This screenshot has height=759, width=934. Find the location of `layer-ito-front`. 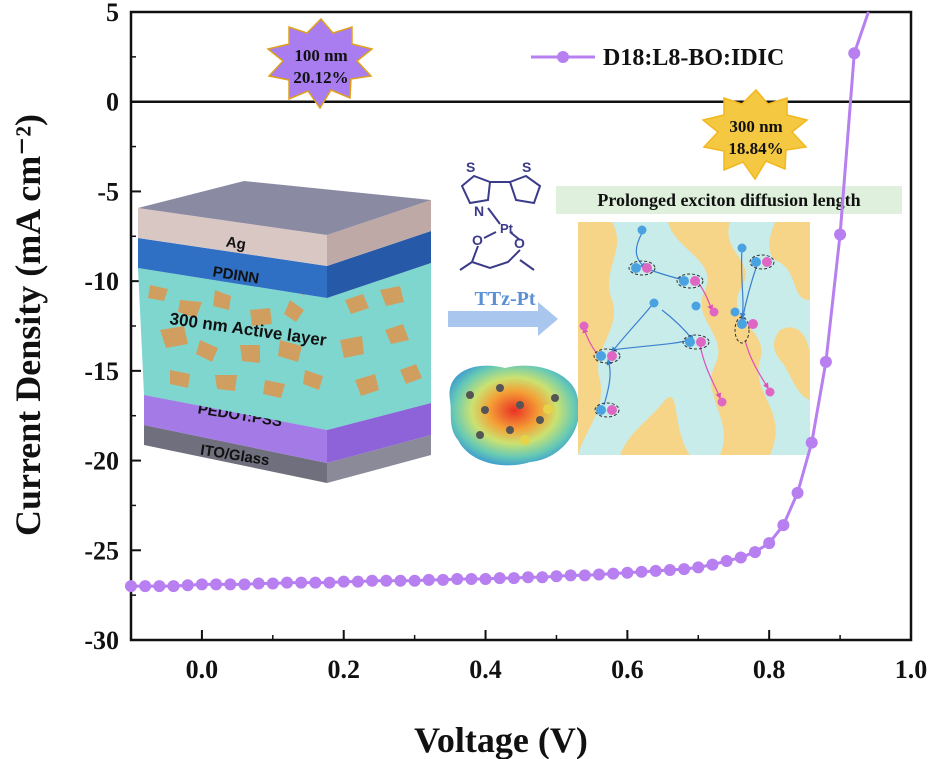

layer-ito-front is located at coordinates (379, 459).